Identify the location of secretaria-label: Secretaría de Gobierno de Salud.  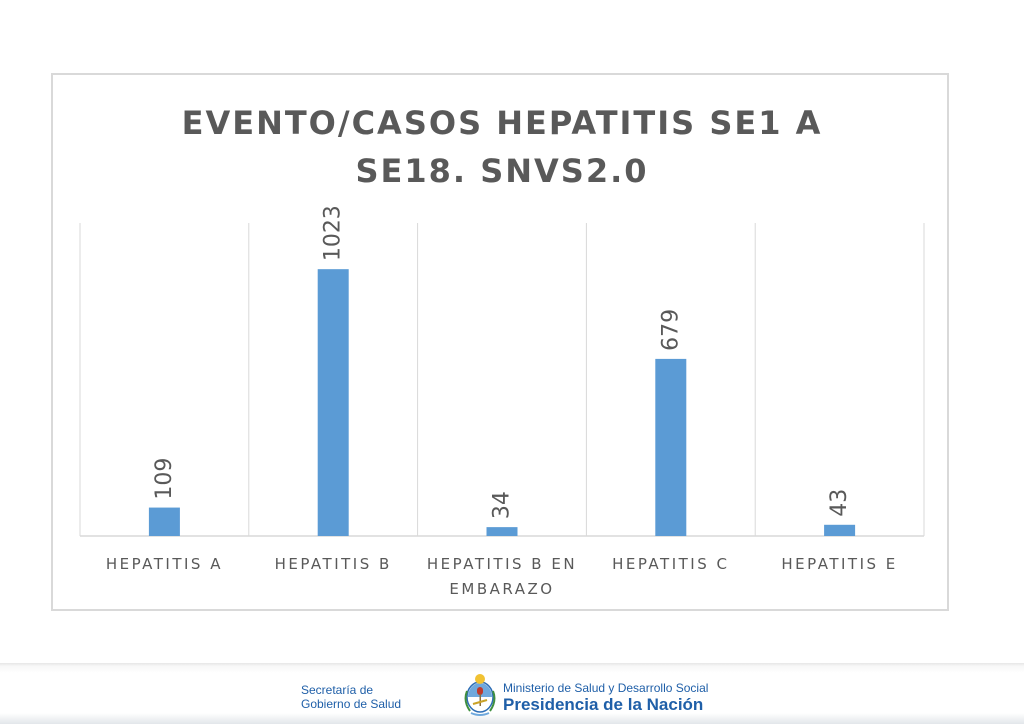
(351, 697).